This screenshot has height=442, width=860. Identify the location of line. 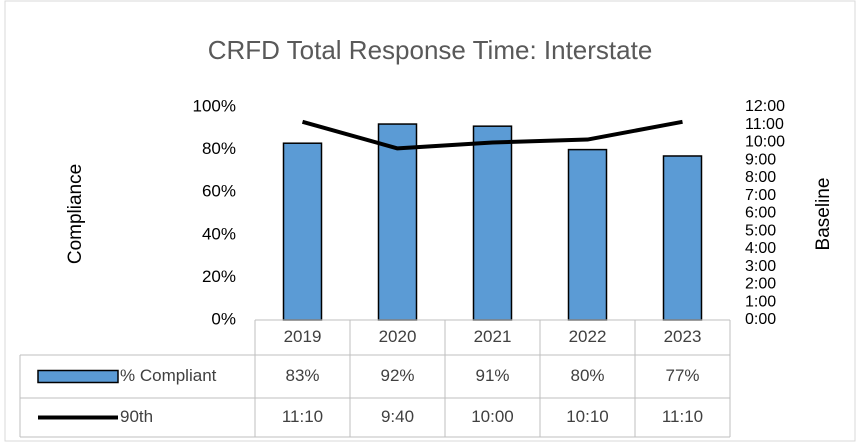
(492, 135).